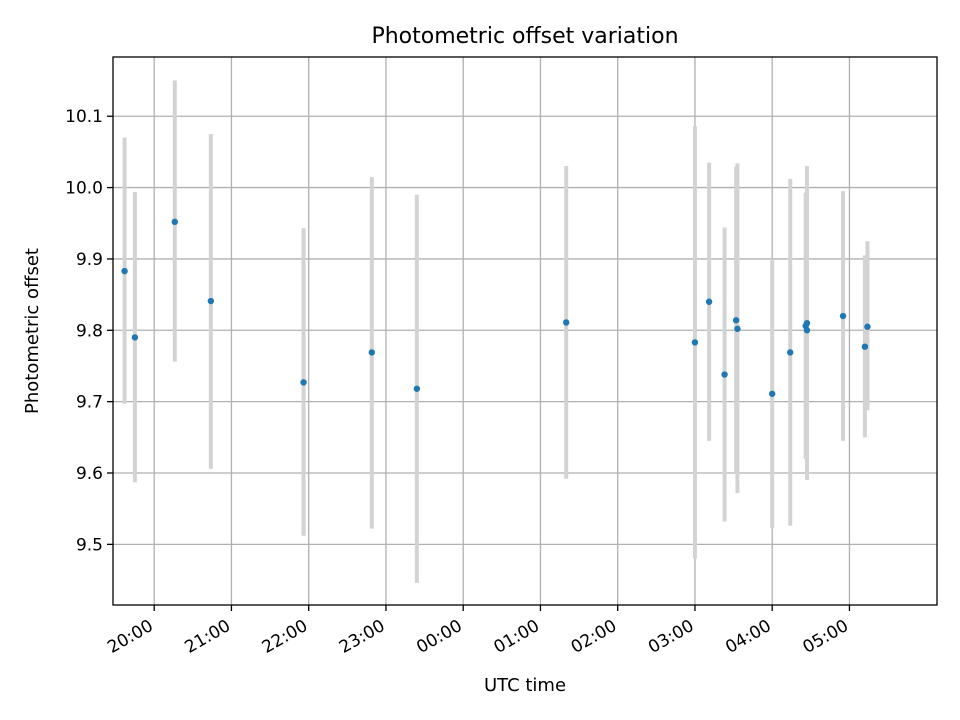  I want to click on x-axis-label: UTC time, so click(525, 685).